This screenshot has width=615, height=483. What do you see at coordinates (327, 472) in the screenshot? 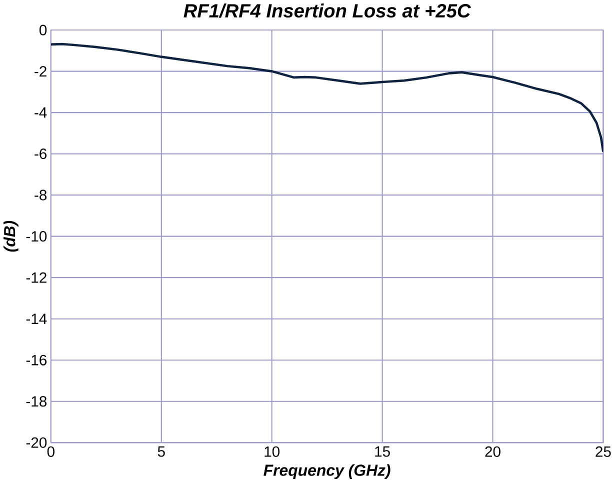
I see `x-axis-title: Frequency (GHz)` at bounding box center [327, 472].